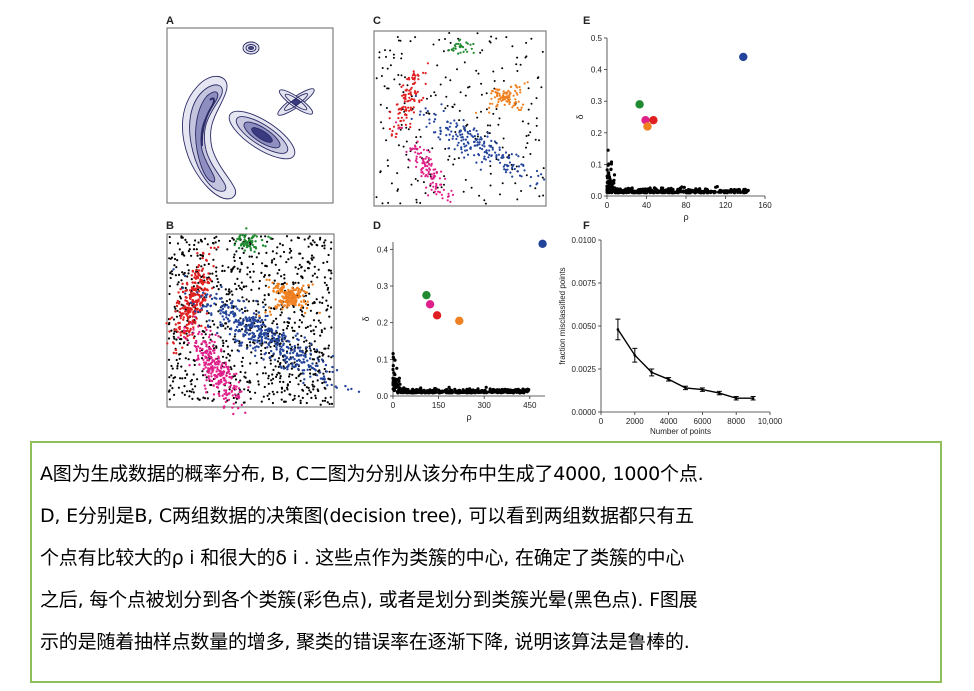 This screenshot has width=974, height=691. What do you see at coordinates (430, 304) in the screenshot?
I see `cluster-center-pink` at bounding box center [430, 304].